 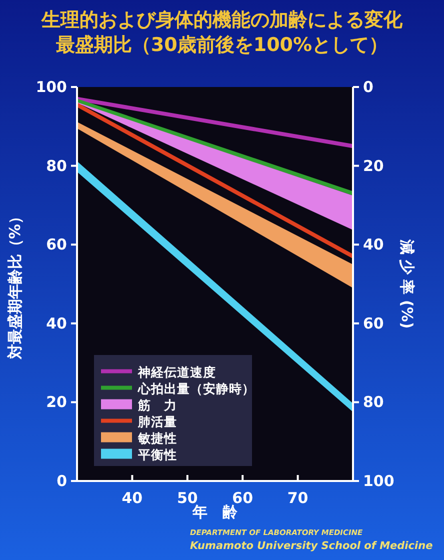 What do you see at coordinates (215, 512) in the screenshot?
I see `x-axis-title: 年 齢` at bounding box center [215, 512].